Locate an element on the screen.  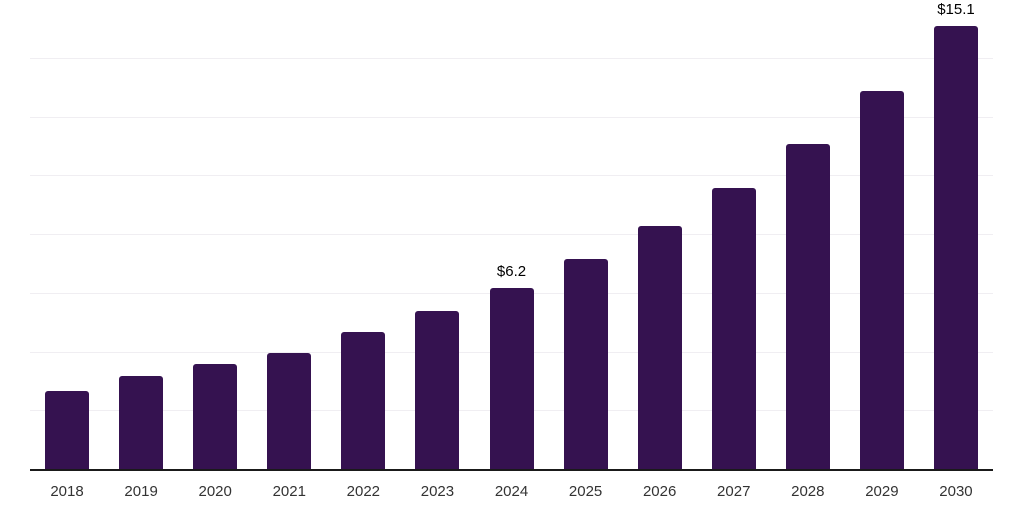
x-axis-line is located at coordinates (511, 470).